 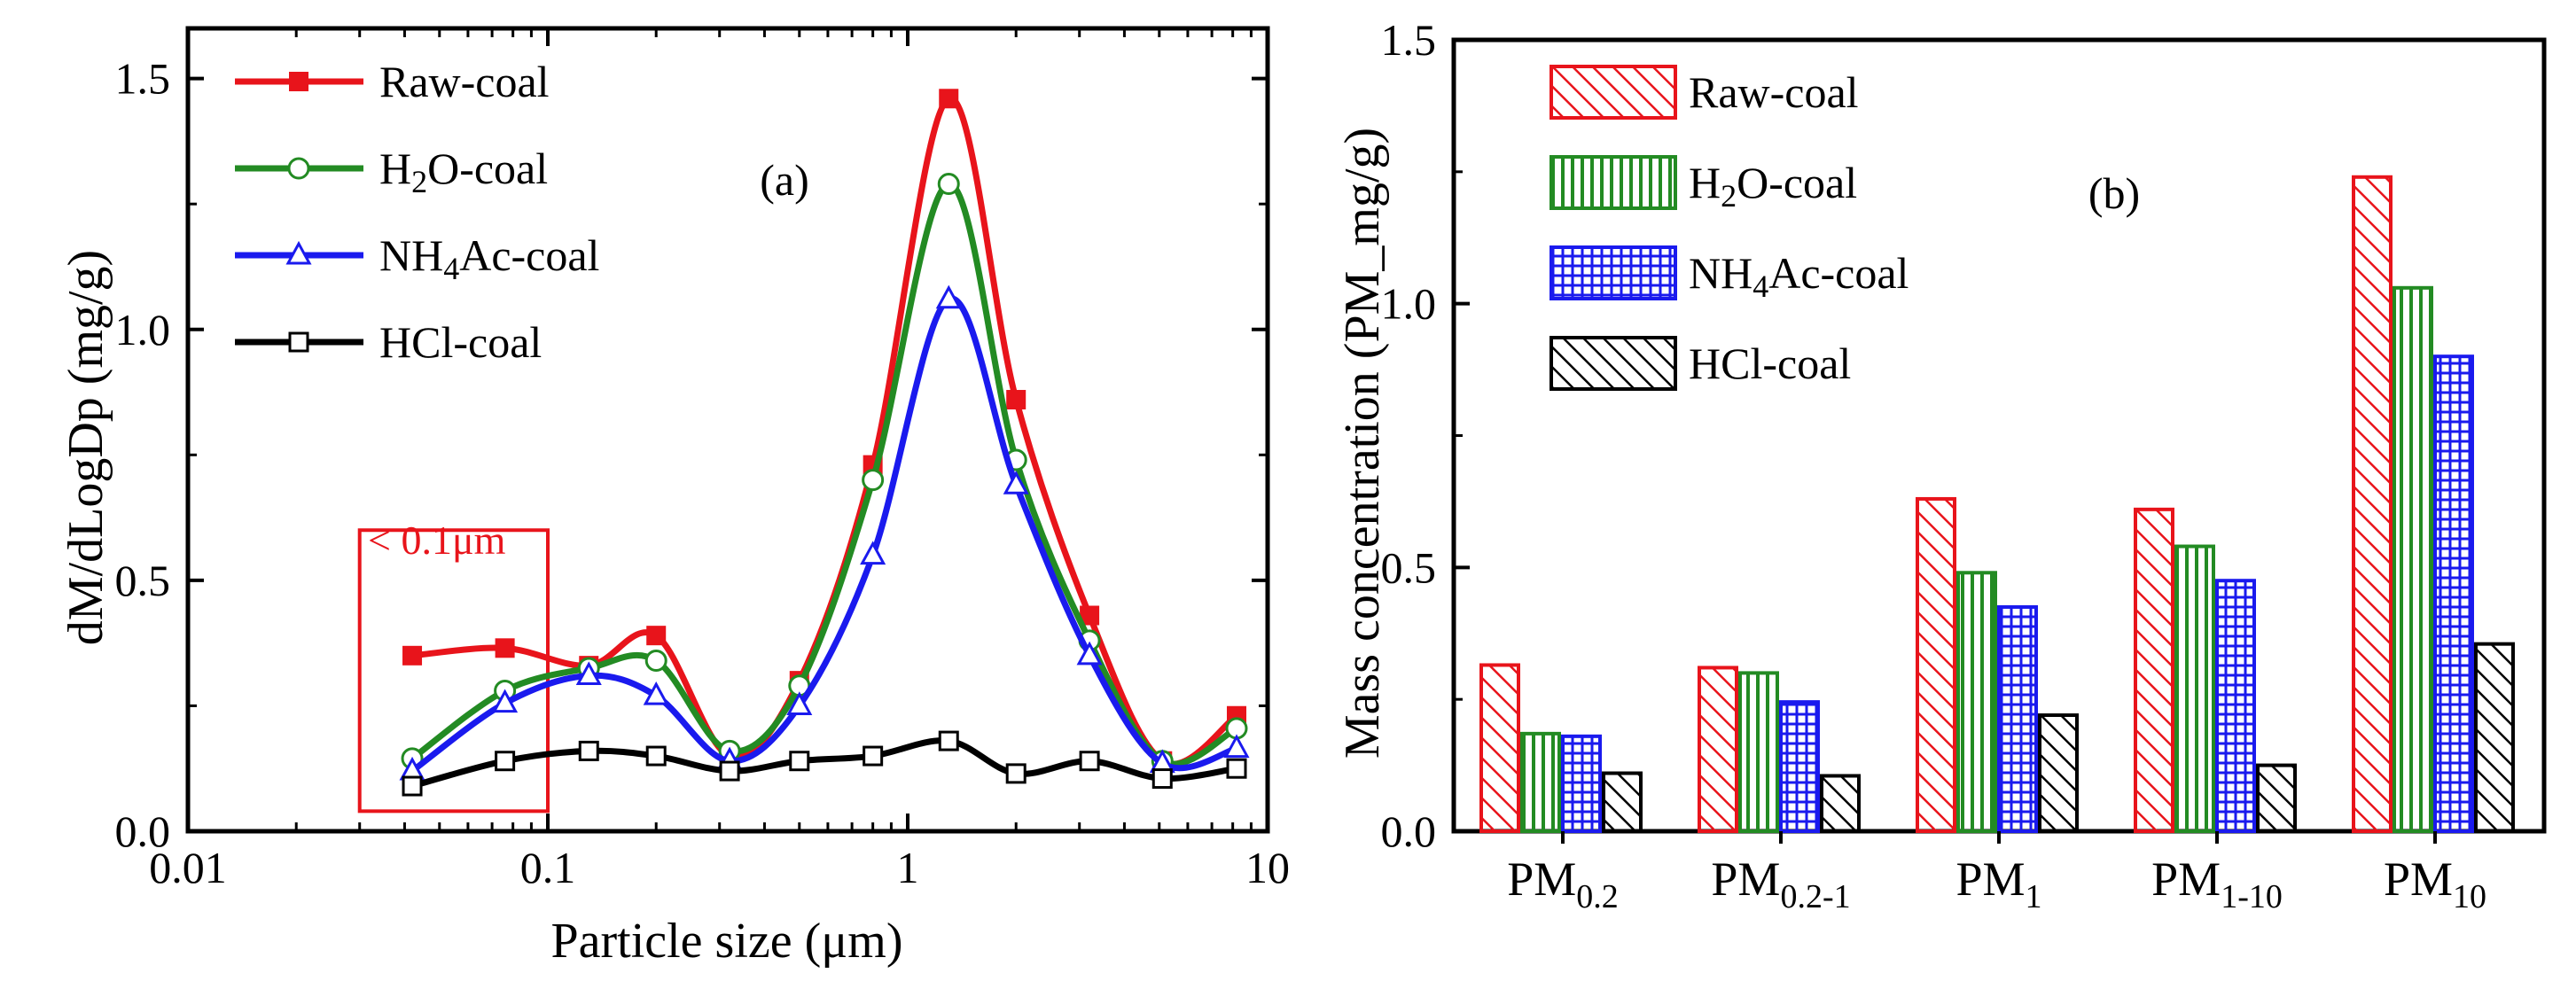 I want to click on category-label: PM0.2-1, so click(x=1780, y=884).